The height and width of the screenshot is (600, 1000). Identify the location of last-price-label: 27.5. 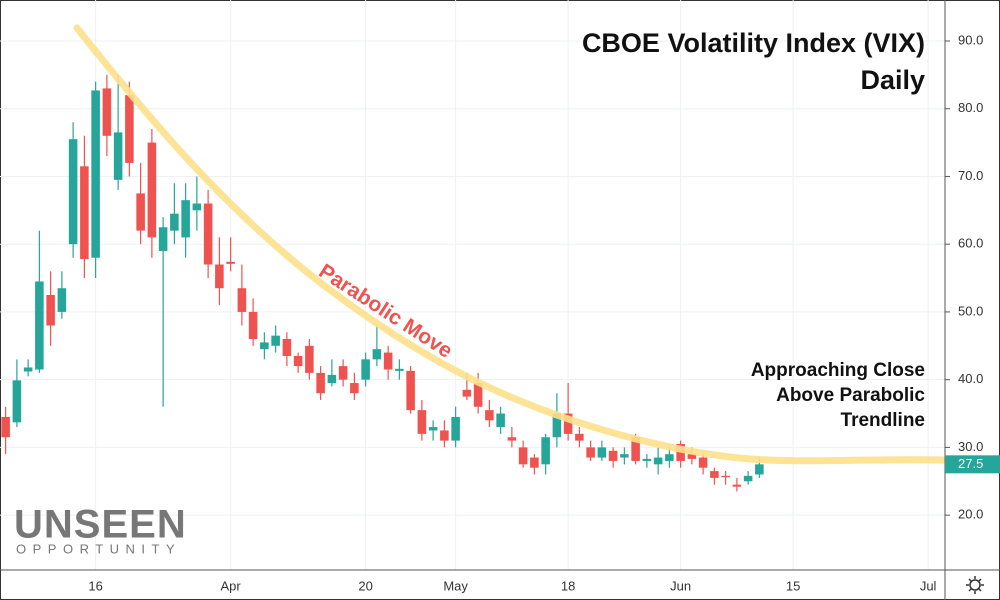
(970, 463).